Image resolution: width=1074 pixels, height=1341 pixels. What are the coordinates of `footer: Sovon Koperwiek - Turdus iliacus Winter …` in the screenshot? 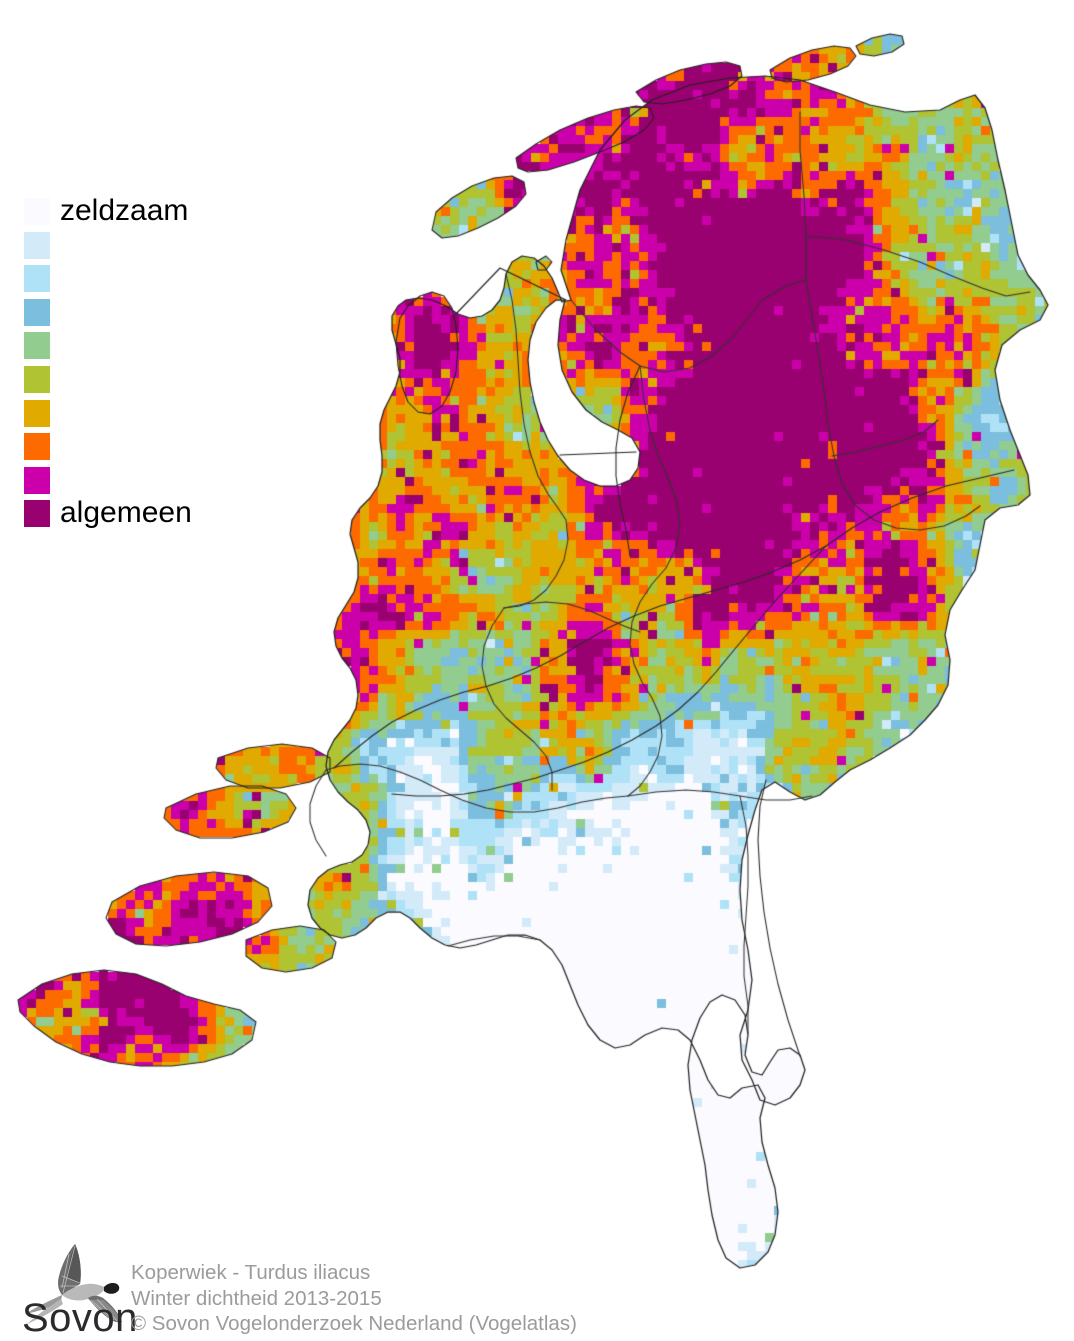 It's located at (537, 1288).